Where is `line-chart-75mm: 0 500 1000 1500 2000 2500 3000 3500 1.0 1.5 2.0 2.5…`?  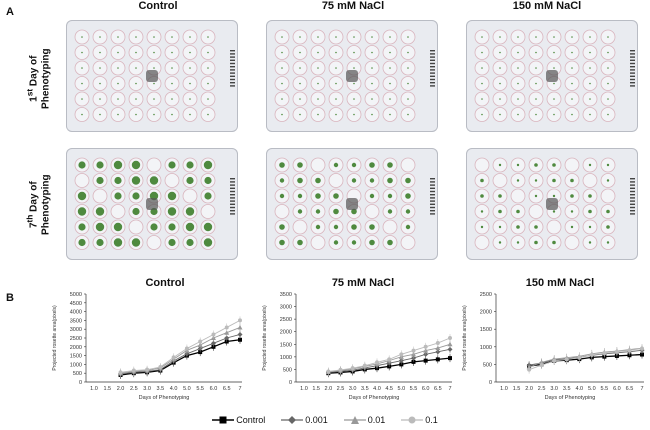
line-chart-75mm: 0 500 1000 1500 2000 2500 3000 3500 1.0 1.5 2.0 2.5… is located at coordinates (357, 346).